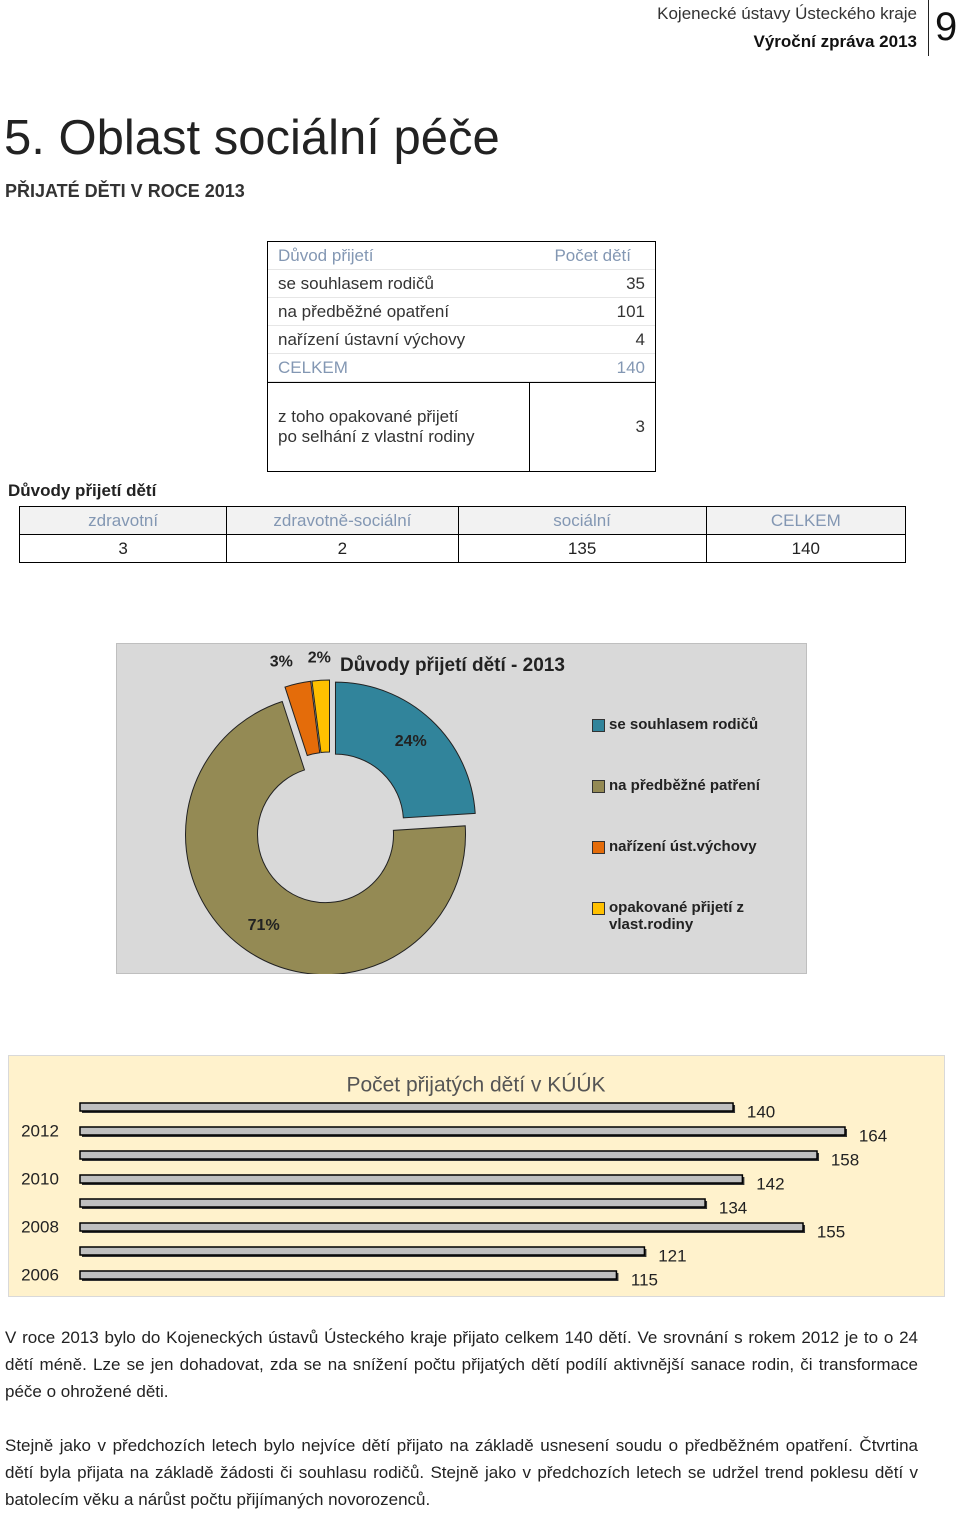  Describe the element at coordinates (343, 548) in the screenshot. I see `cell: 2` at that location.